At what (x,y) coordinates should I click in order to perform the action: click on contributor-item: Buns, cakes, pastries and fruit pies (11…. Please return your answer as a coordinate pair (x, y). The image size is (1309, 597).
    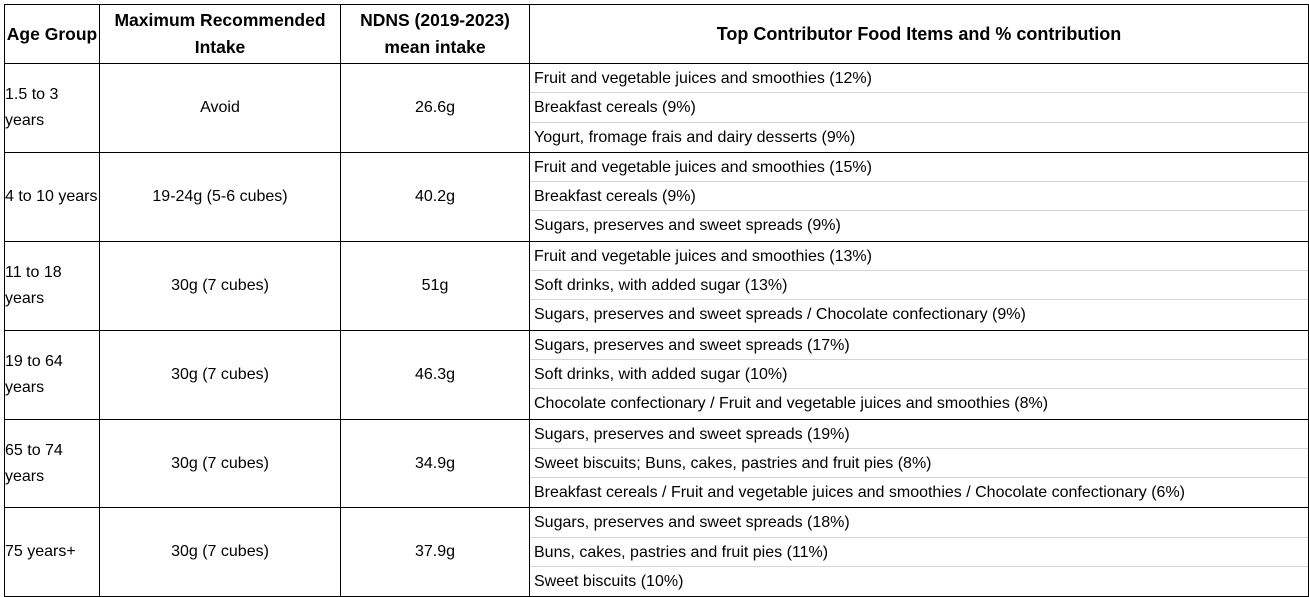
    Looking at the image, I should click on (919, 553).